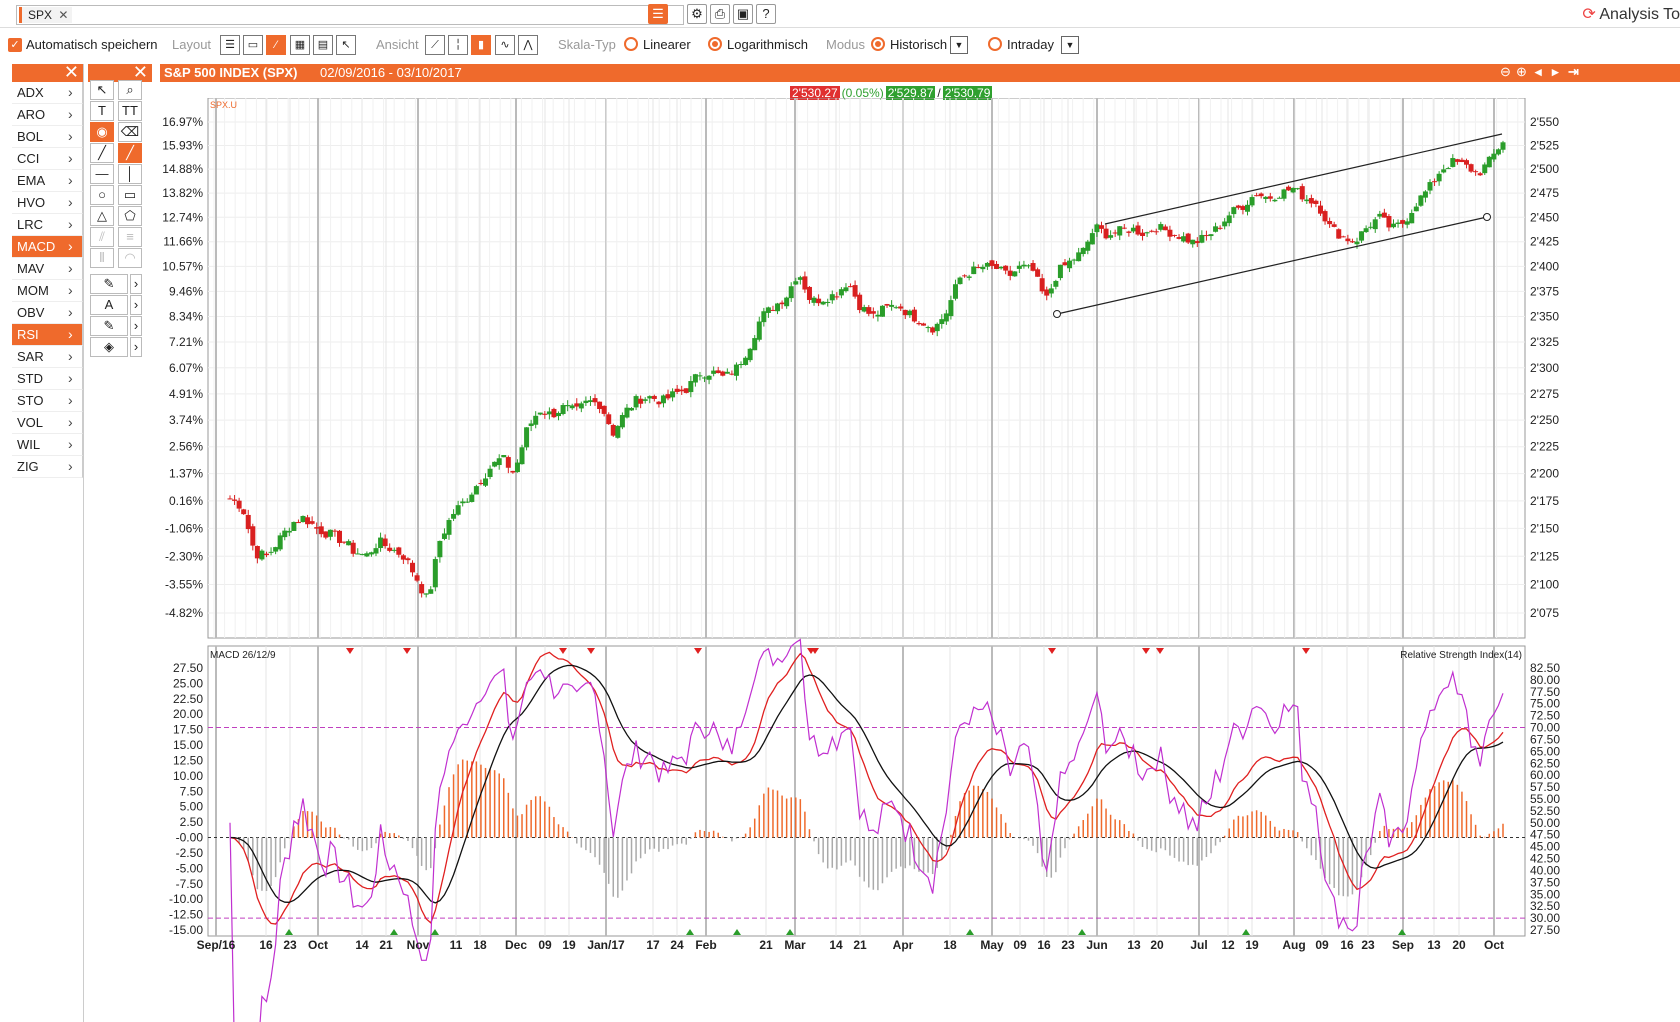  Describe the element at coordinates (1505, 71) in the screenshot. I see `zoom-out-icon: ⊖` at that location.